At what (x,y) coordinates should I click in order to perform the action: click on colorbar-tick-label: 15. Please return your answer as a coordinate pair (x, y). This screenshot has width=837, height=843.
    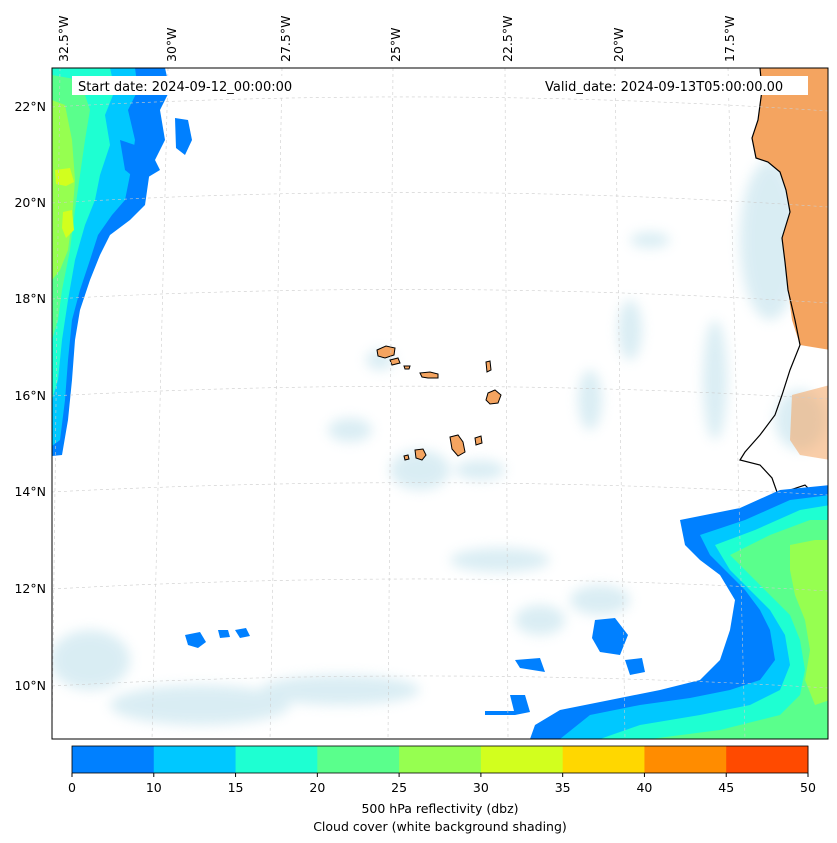
    Looking at the image, I should click on (236, 787).